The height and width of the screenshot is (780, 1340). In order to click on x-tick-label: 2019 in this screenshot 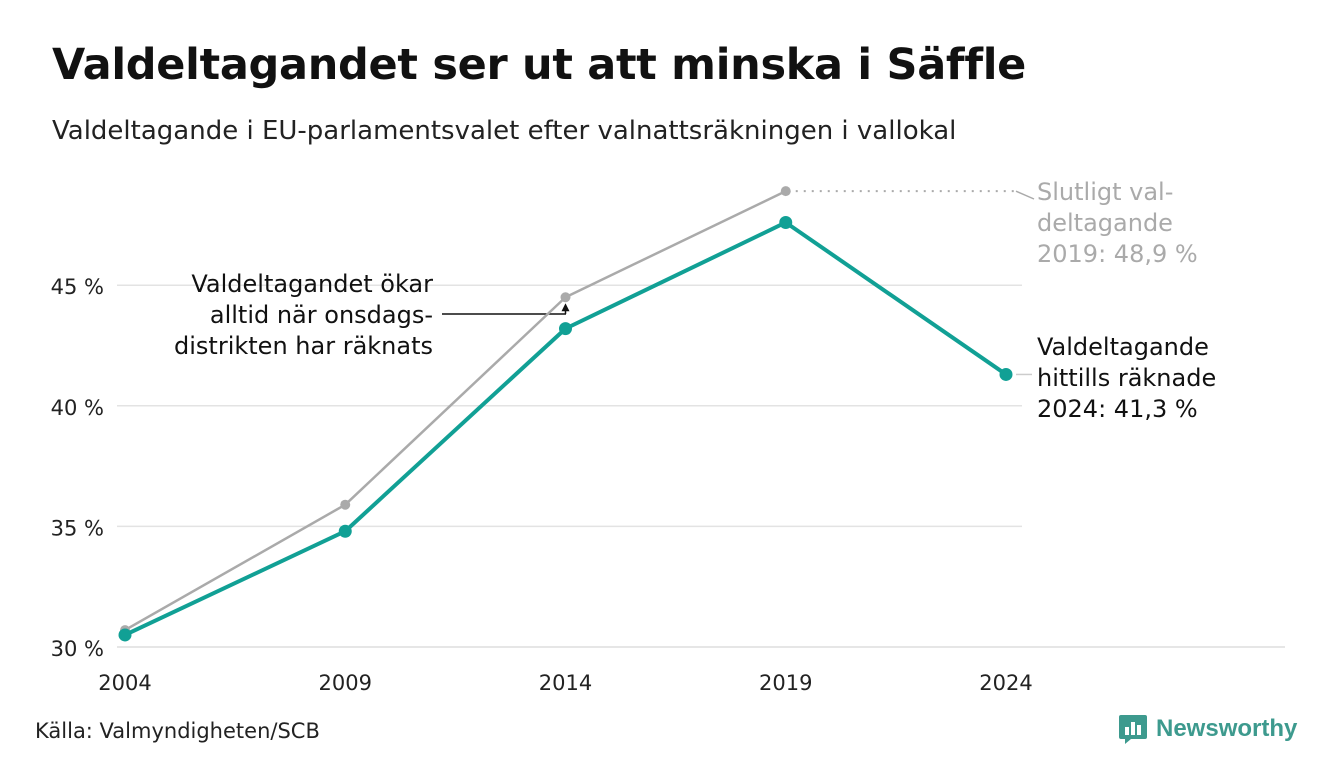, I will do `click(785, 683)`.